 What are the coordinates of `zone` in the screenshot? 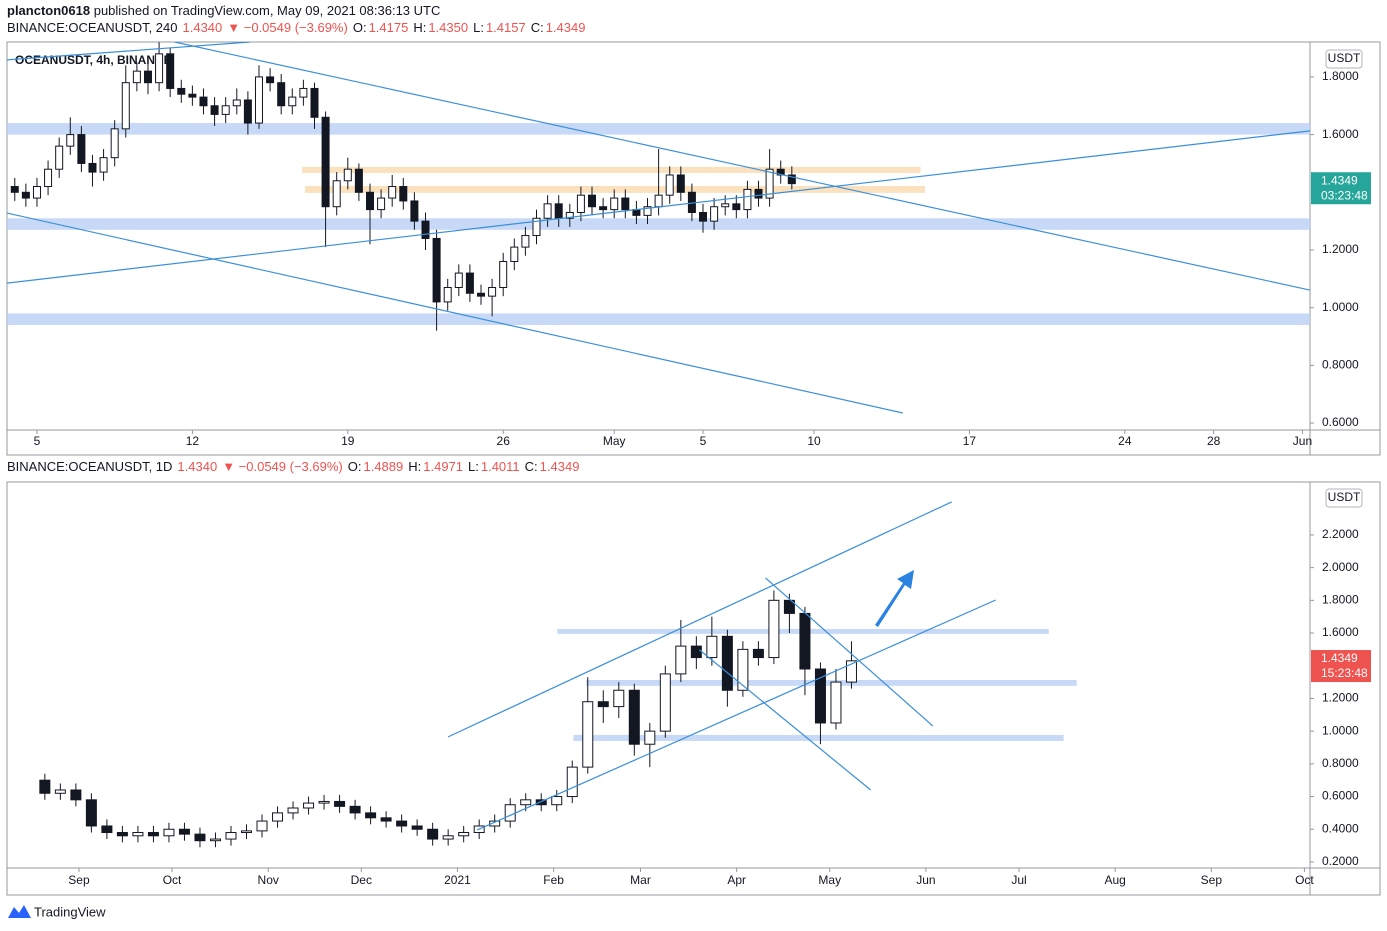 It's located at (818, 737).